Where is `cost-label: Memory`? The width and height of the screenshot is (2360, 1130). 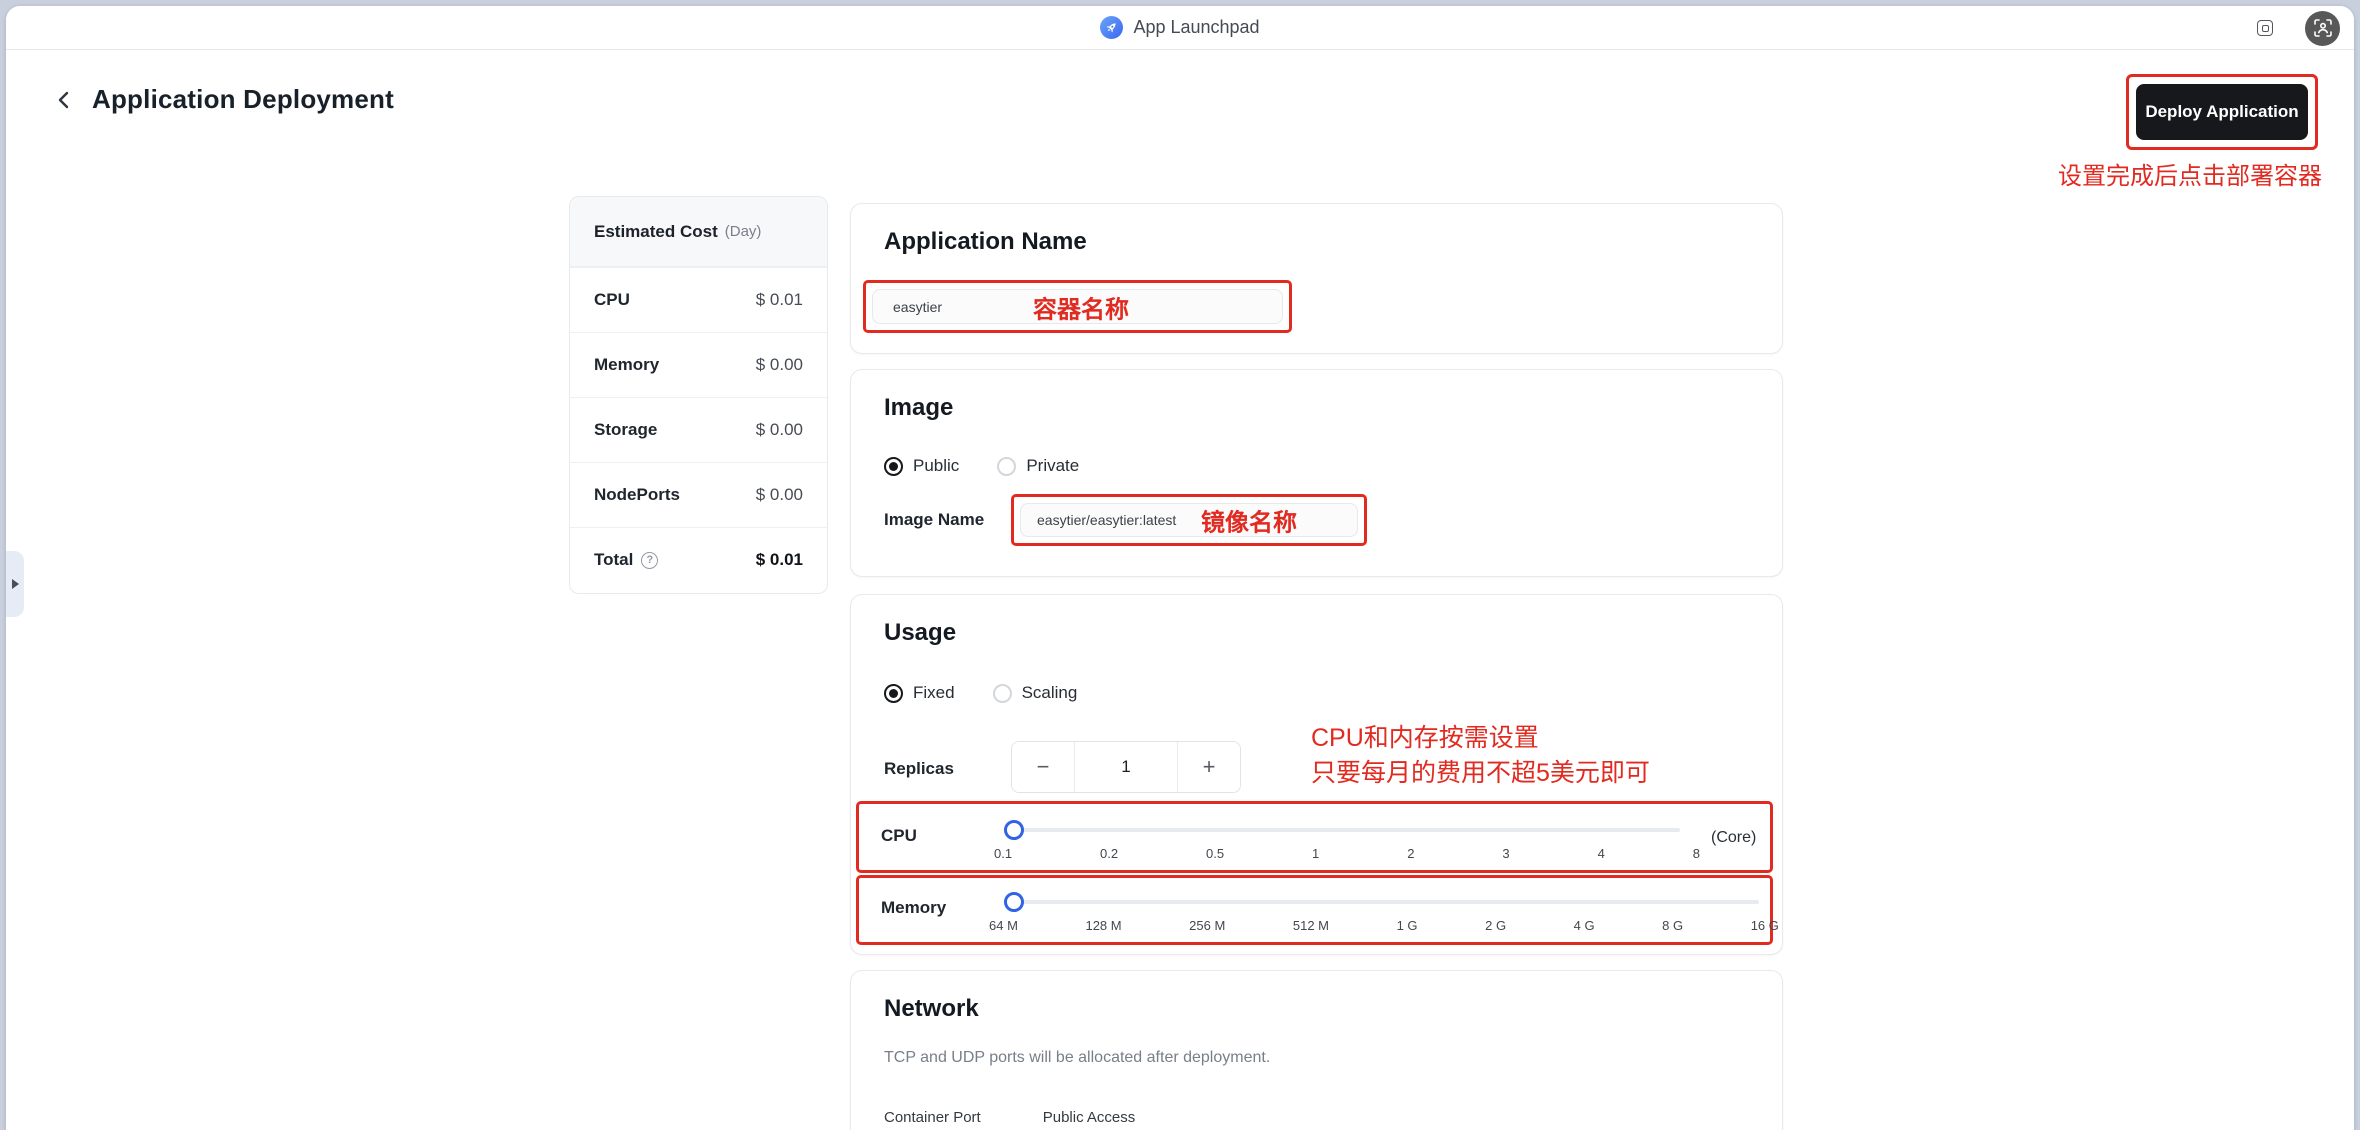 cost-label: Memory is located at coordinates (627, 364).